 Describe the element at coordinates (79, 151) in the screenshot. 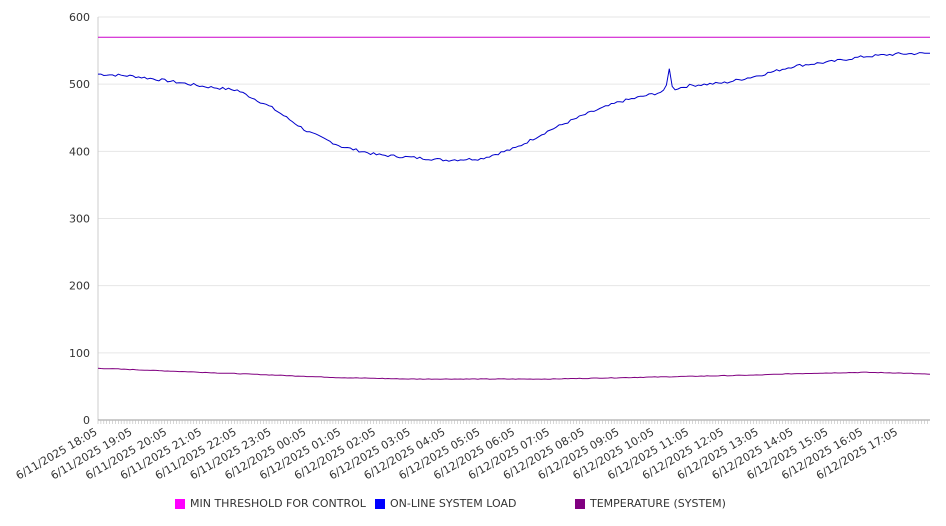

I see `y-tick-label: 400` at that location.